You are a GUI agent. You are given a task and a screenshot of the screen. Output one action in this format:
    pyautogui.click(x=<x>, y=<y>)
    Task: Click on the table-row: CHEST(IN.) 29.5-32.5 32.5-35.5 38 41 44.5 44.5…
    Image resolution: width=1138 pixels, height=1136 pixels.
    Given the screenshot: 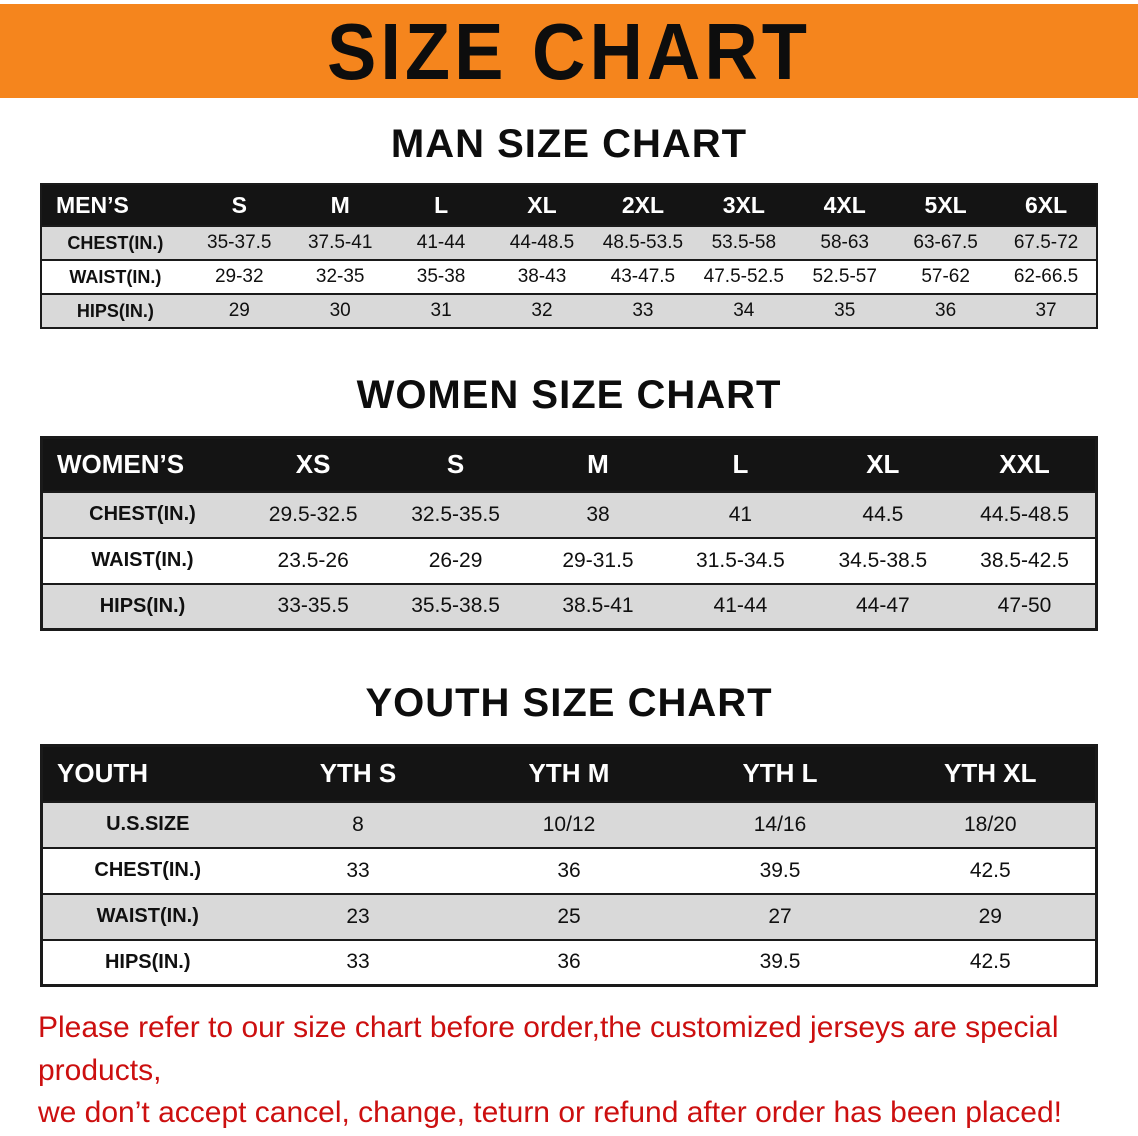 What is the action you would take?
    pyautogui.click(x=569, y=514)
    